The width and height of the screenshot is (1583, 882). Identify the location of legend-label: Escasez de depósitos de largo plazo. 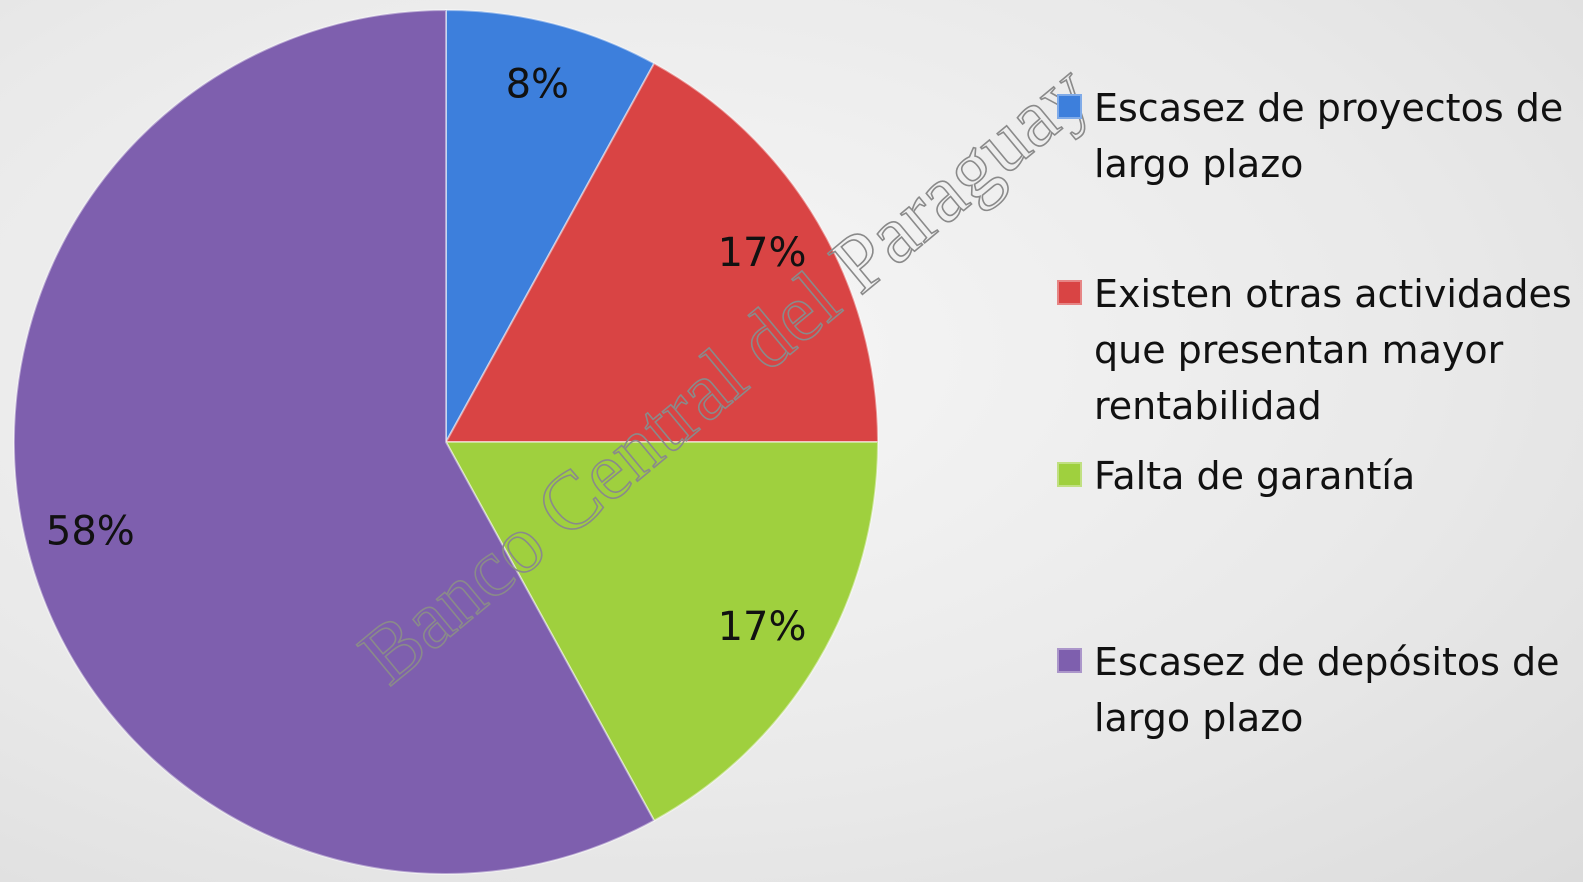
(1327, 690).